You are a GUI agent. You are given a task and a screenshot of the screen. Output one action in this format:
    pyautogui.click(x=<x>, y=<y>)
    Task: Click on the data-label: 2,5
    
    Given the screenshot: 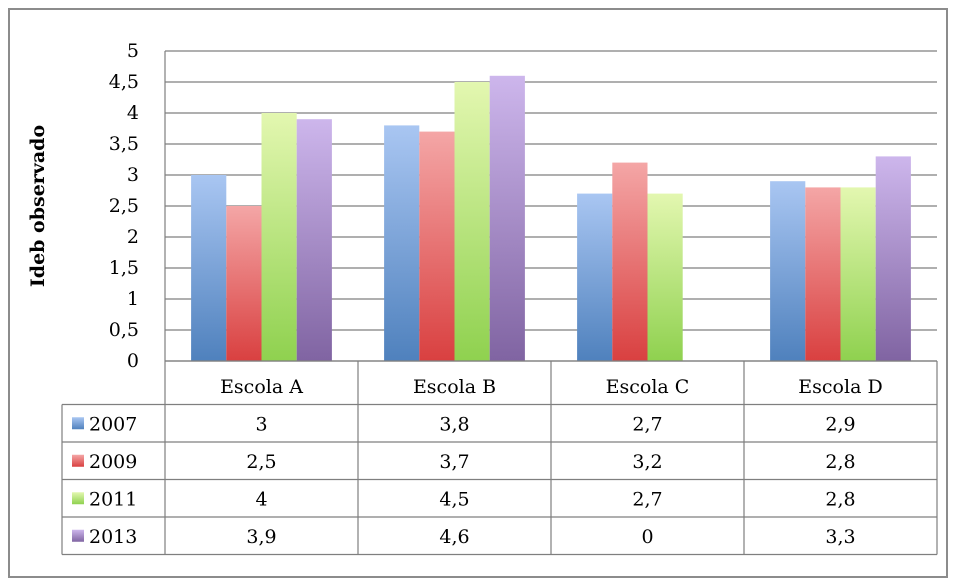 What is the action you would take?
    pyautogui.click(x=261, y=462)
    